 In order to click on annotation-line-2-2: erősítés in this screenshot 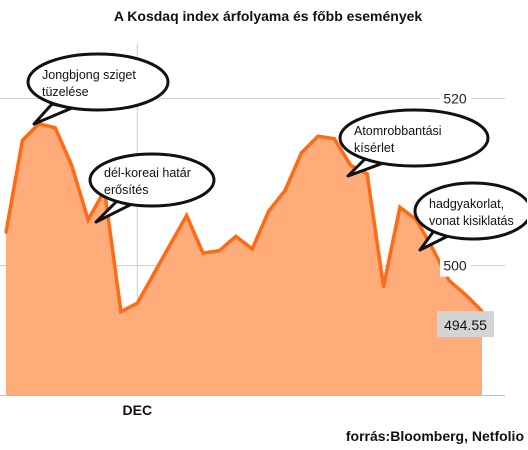, I will do `click(126, 190)`.